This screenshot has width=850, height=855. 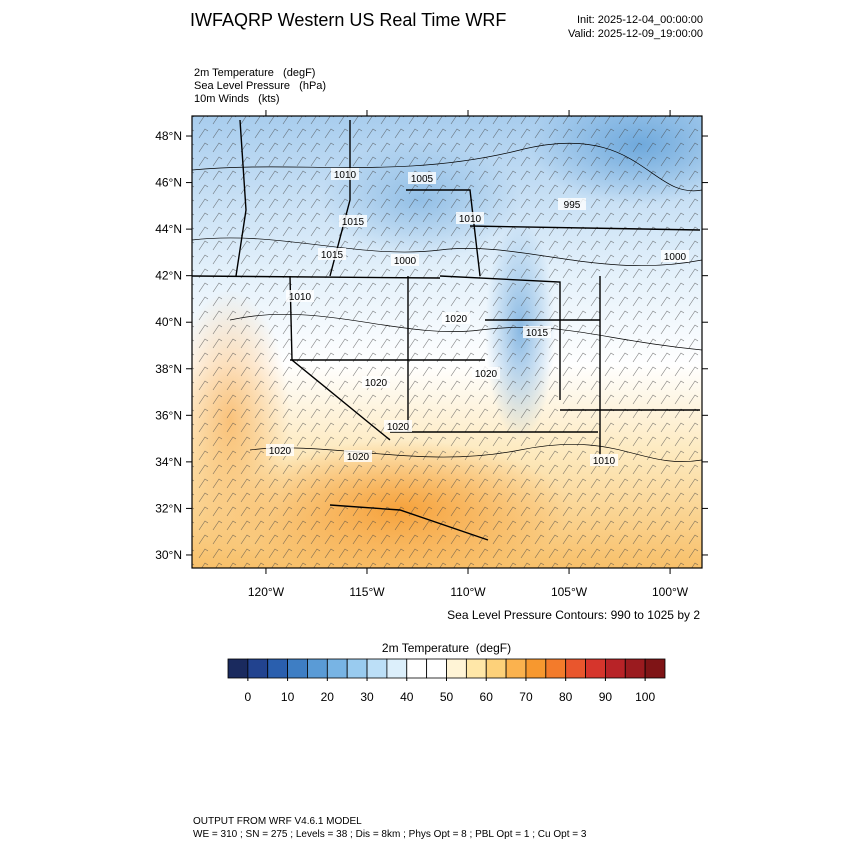 What do you see at coordinates (348, 20) in the screenshot?
I see `title: IWFAQRP Western US Real Time WRF` at bounding box center [348, 20].